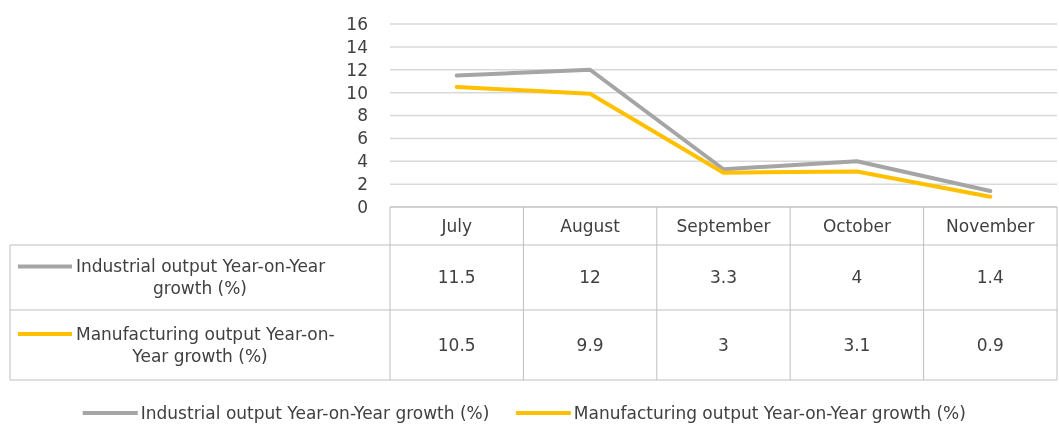 Image resolution: width=1059 pixels, height=427 pixels. Describe the element at coordinates (315, 412) in the screenshot. I see `text: Industrial output Year-on-Year growth (%)` at that location.